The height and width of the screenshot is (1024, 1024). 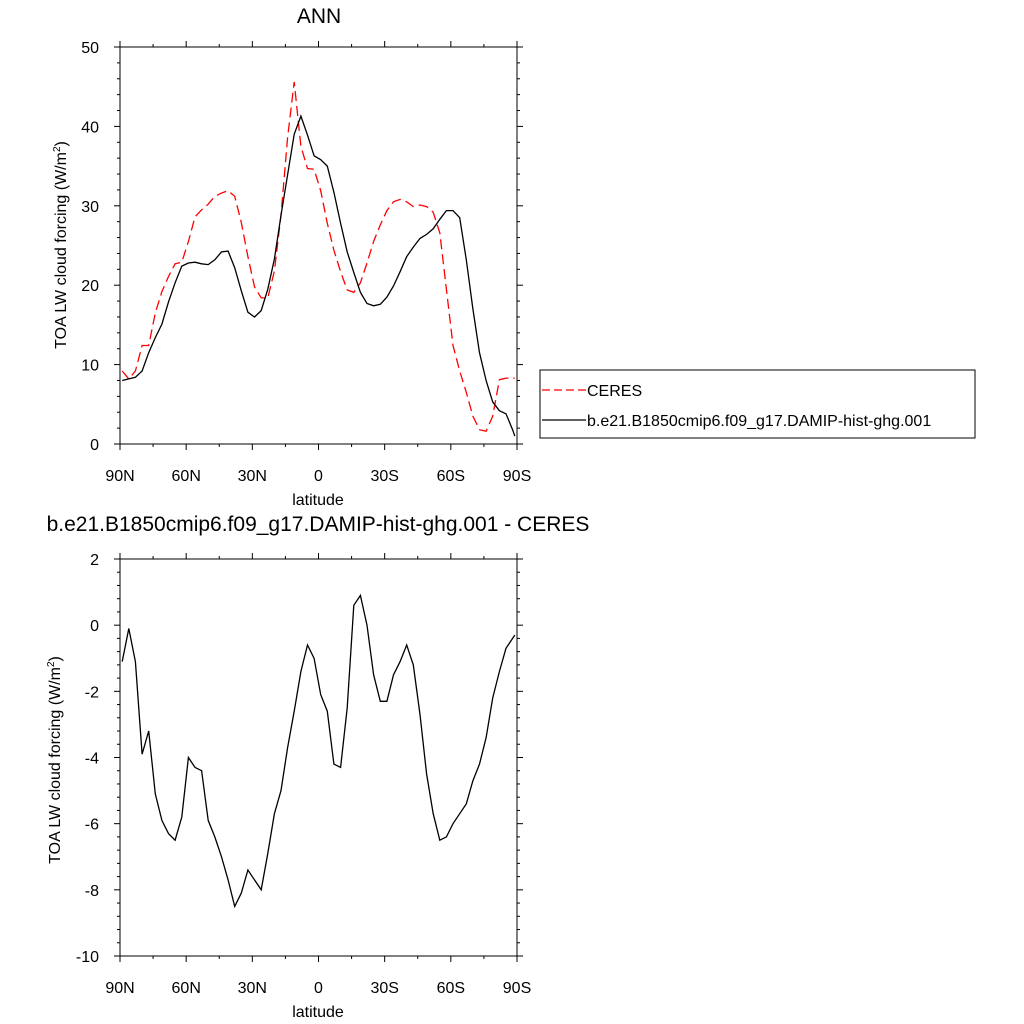 I want to click on difference-series-line, so click(x=318, y=751).